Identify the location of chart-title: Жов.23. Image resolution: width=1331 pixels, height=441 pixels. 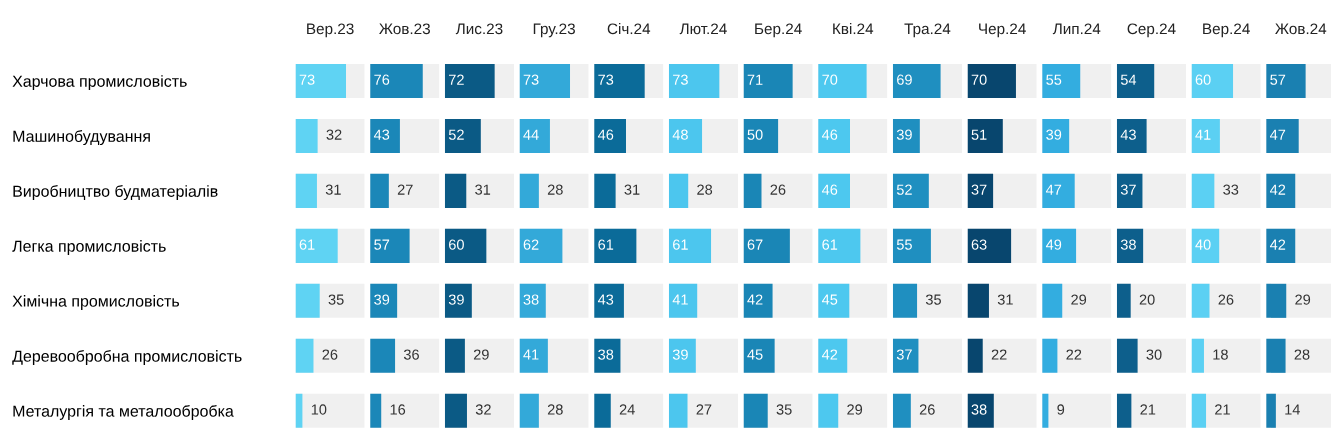
(404, 29).